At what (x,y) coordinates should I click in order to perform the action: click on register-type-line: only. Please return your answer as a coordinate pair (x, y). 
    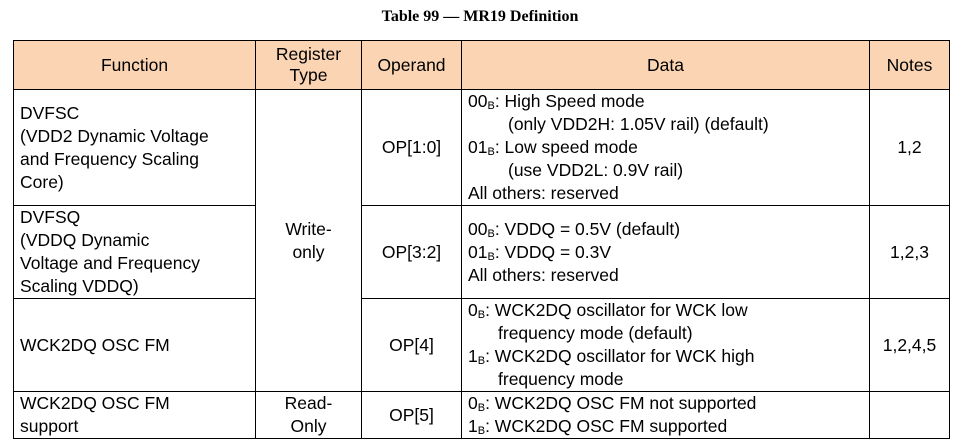
    Looking at the image, I should click on (308, 251).